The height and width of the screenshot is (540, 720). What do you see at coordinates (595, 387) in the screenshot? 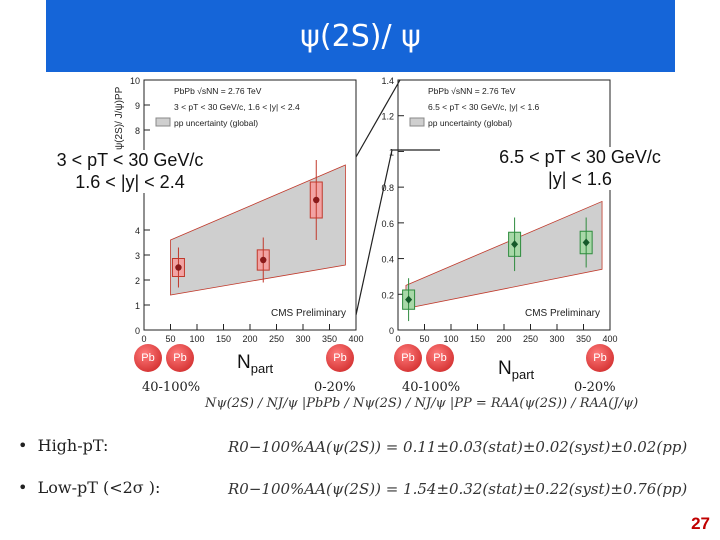
I see `right-centrality-central: 0-20%` at bounding box center [595, 387].